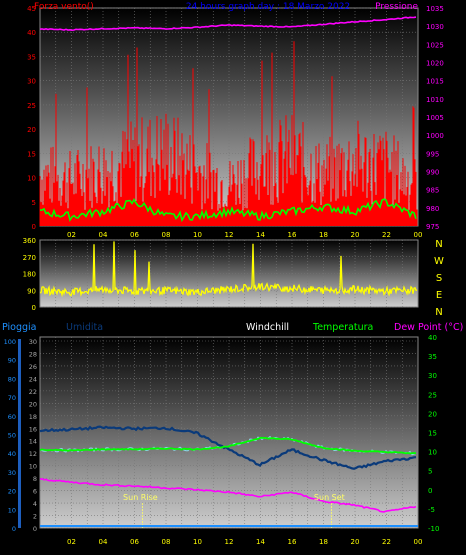 The image size is (466, 555). What do you see at coordinates (64, 7) in the screenshot?
I see `wind-axis-title: Forza vento()` at bounding box center [64, 7].